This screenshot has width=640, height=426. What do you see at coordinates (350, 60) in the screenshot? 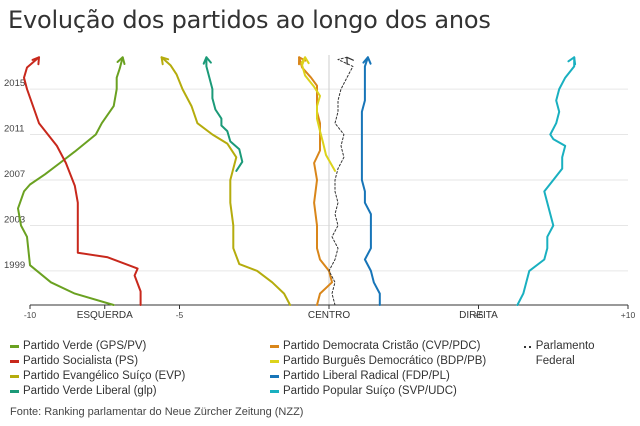
I see `series-arrow-parlamento-federal` at bounding box center [350, 60].